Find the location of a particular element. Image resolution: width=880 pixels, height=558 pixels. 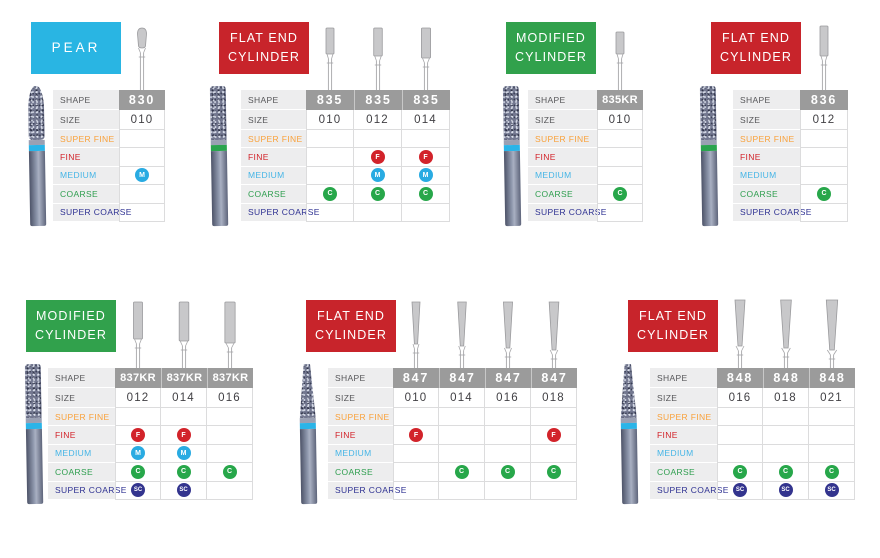

bur-photo-835KR is located at coordinates (512, 156).